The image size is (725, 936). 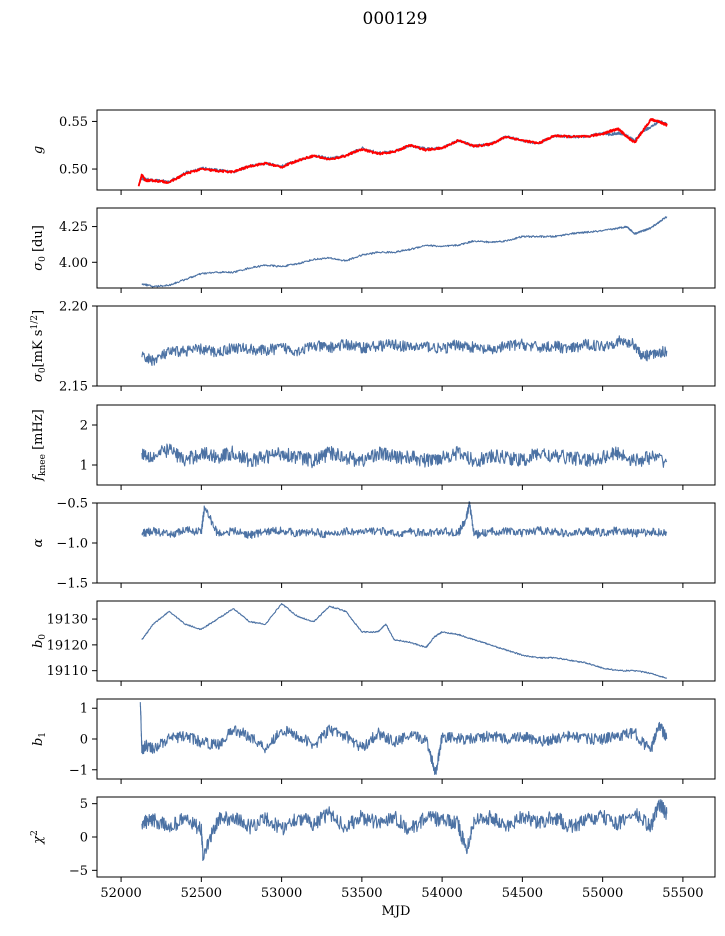 I want to click on xtick-label: 52500, so click(x=201, y=893).